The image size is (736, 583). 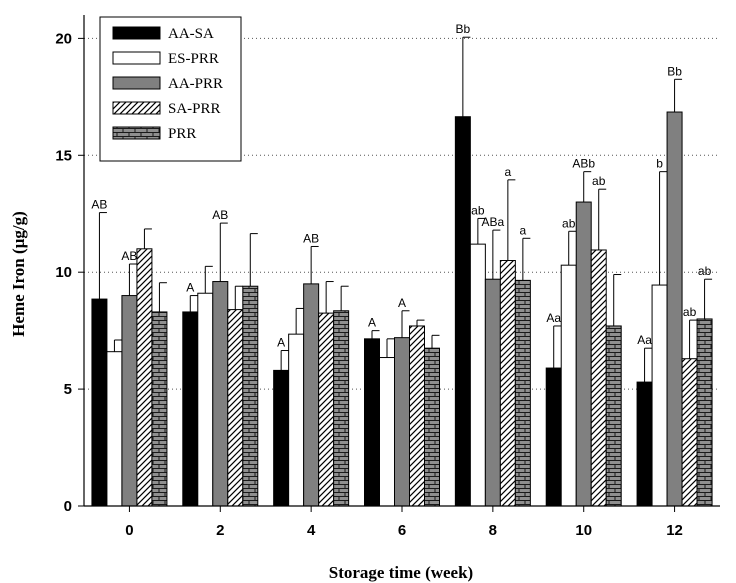 What do you see at coordinates (583, 530) in the screenshot?
I see `x-tick-label: 10` at bounding box center [583, 530].